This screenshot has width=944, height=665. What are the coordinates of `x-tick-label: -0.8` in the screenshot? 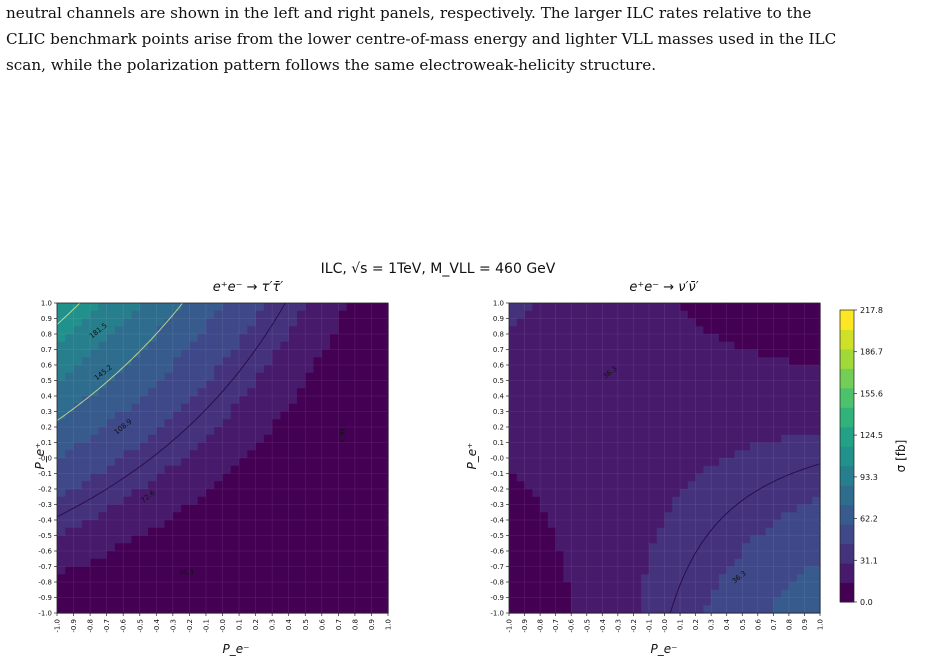 It's located at (541, 626).